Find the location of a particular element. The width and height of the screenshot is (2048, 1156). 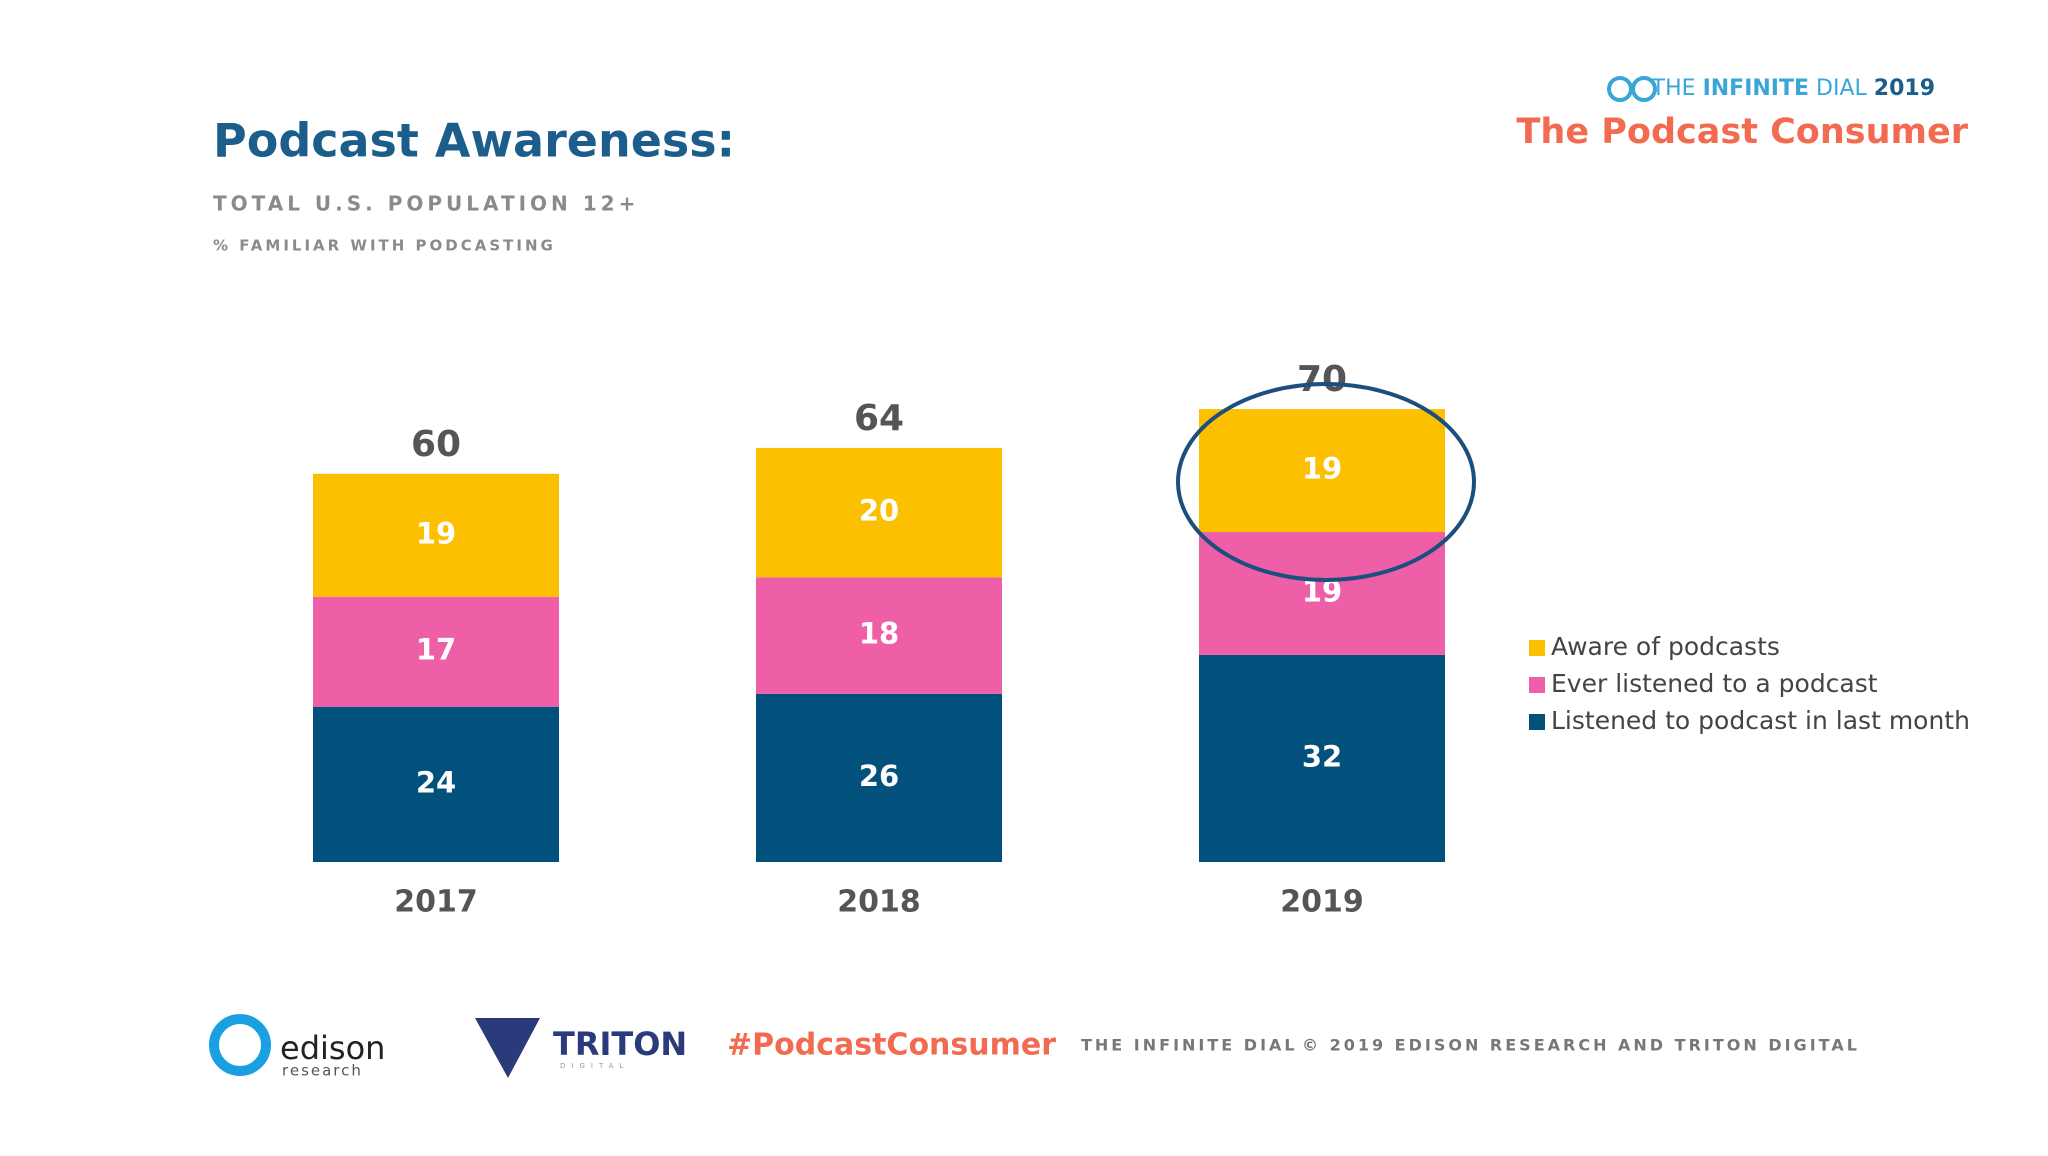

measure: % FAMILIAR WITH PODCASTING is located at coordinates (384, 246).